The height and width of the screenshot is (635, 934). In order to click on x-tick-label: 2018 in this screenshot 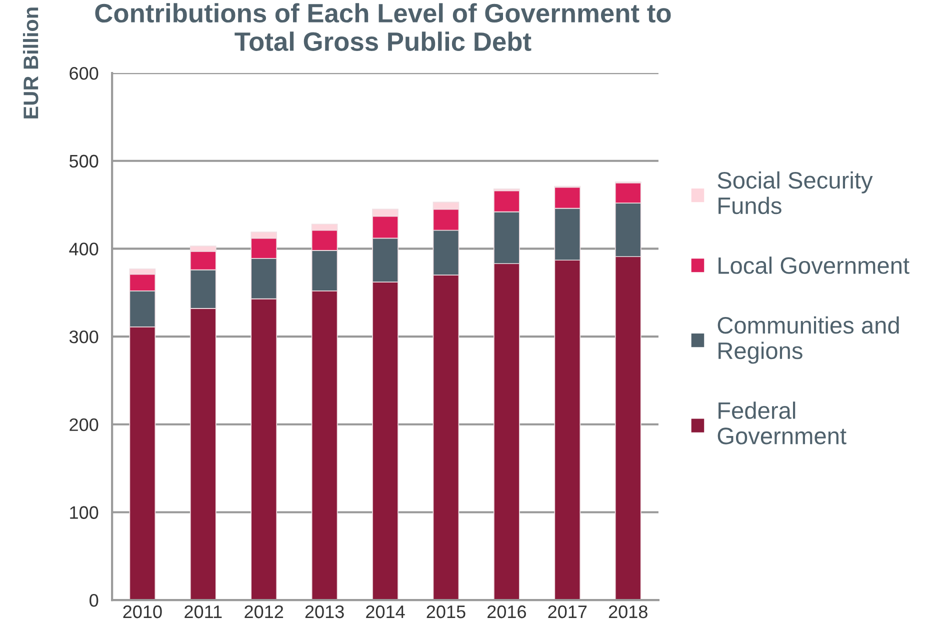, I will do `click(628, 611)`.